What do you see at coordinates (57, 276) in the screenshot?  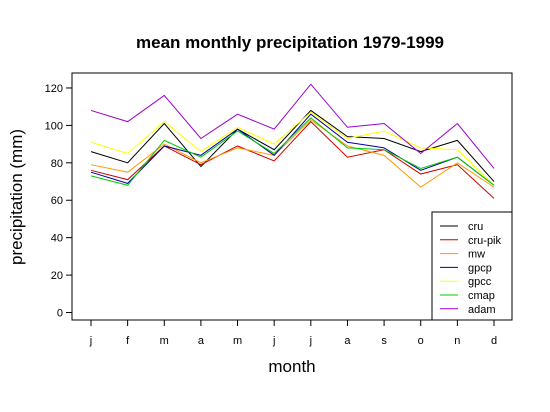 I see `y-tick-label: 20` at bounding box center [57, 276].